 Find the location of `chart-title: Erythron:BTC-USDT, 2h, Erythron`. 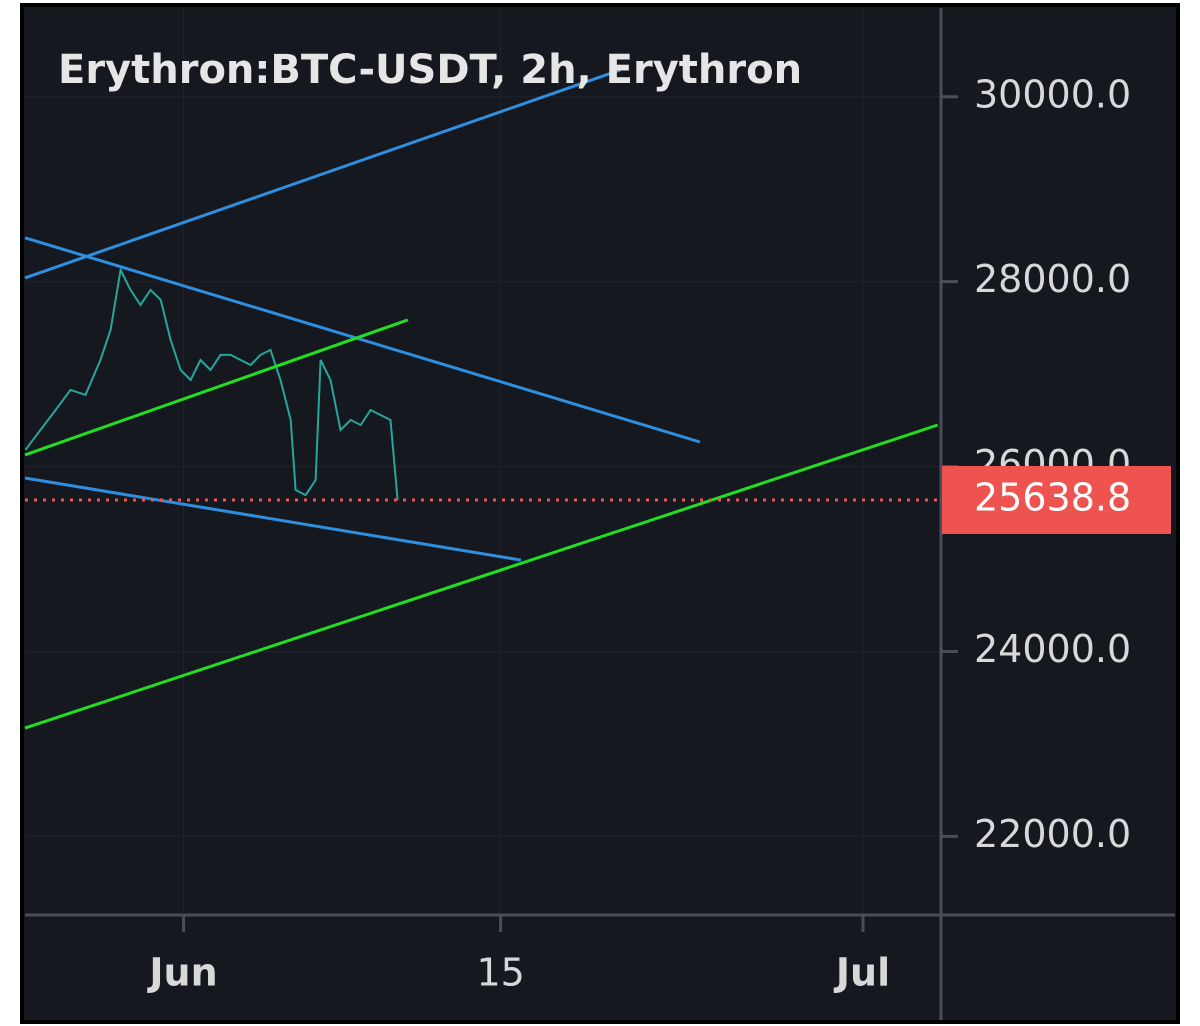

chart-title: Erythron:BTC-USDT, 2h, Erythron is located at coordinates (430, 70).